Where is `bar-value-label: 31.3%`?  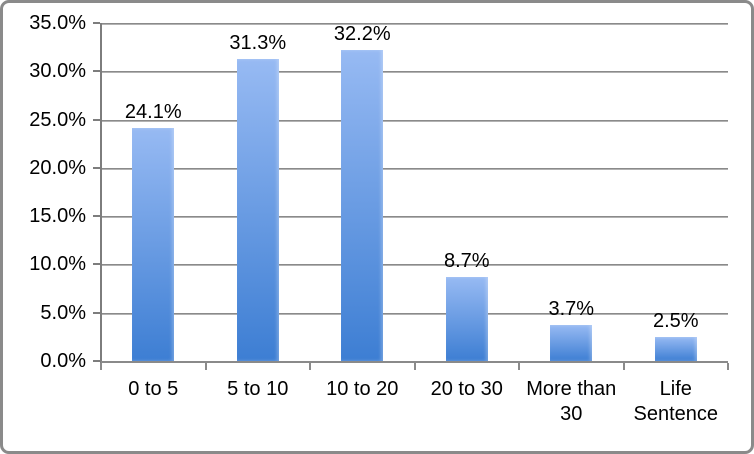
bar-value-label: 31.3% is located at coordinates (258, 42).